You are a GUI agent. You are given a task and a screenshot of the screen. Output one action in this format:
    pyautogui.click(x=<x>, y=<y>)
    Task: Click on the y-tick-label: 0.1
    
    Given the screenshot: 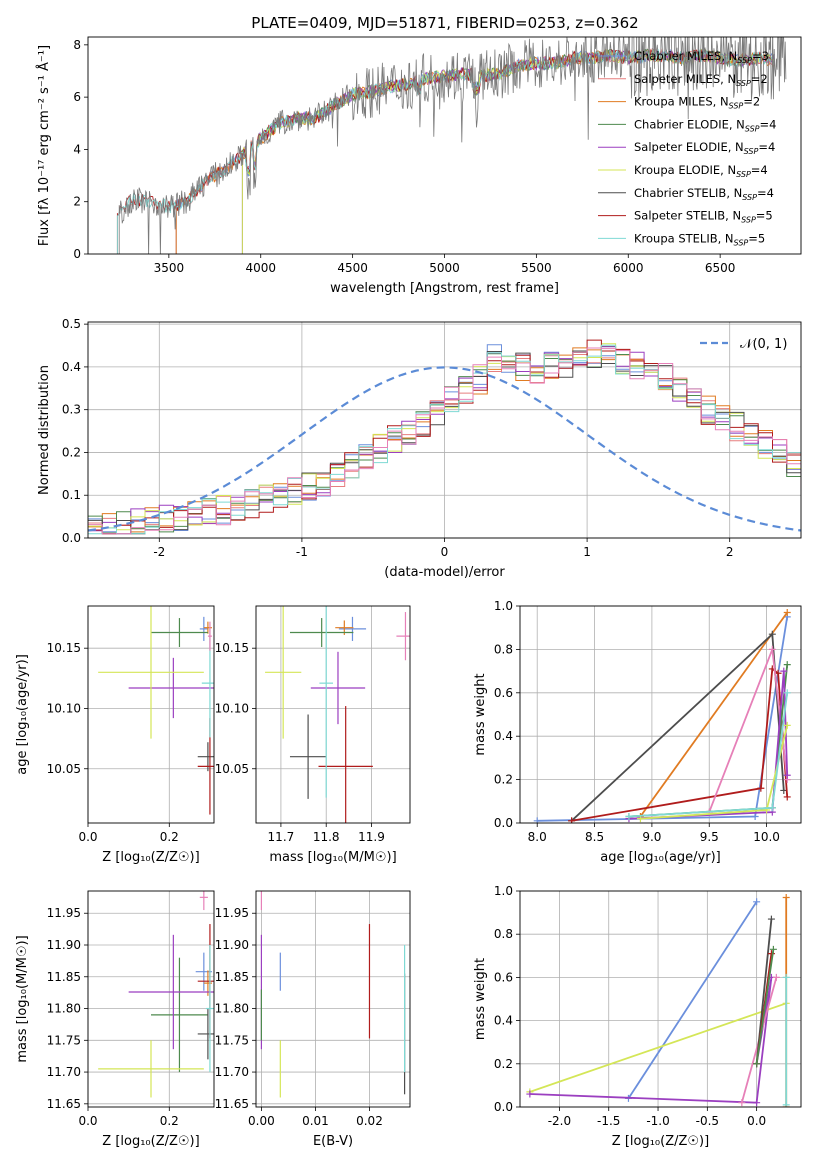 What is the action you would take?
    pyautogui.click(x=71, y=495)
    